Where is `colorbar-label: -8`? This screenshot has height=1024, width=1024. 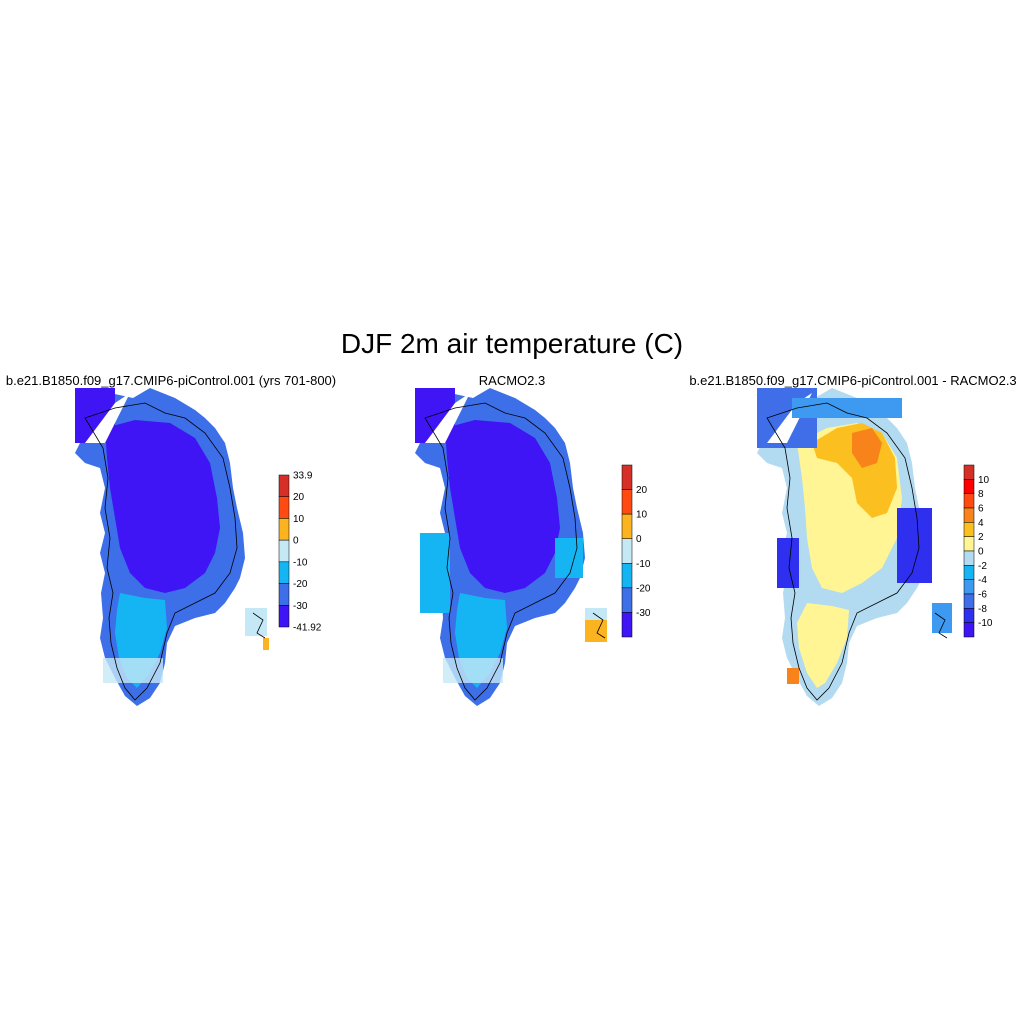
colorbar-label: -8 is located at coordinates (982, 609).